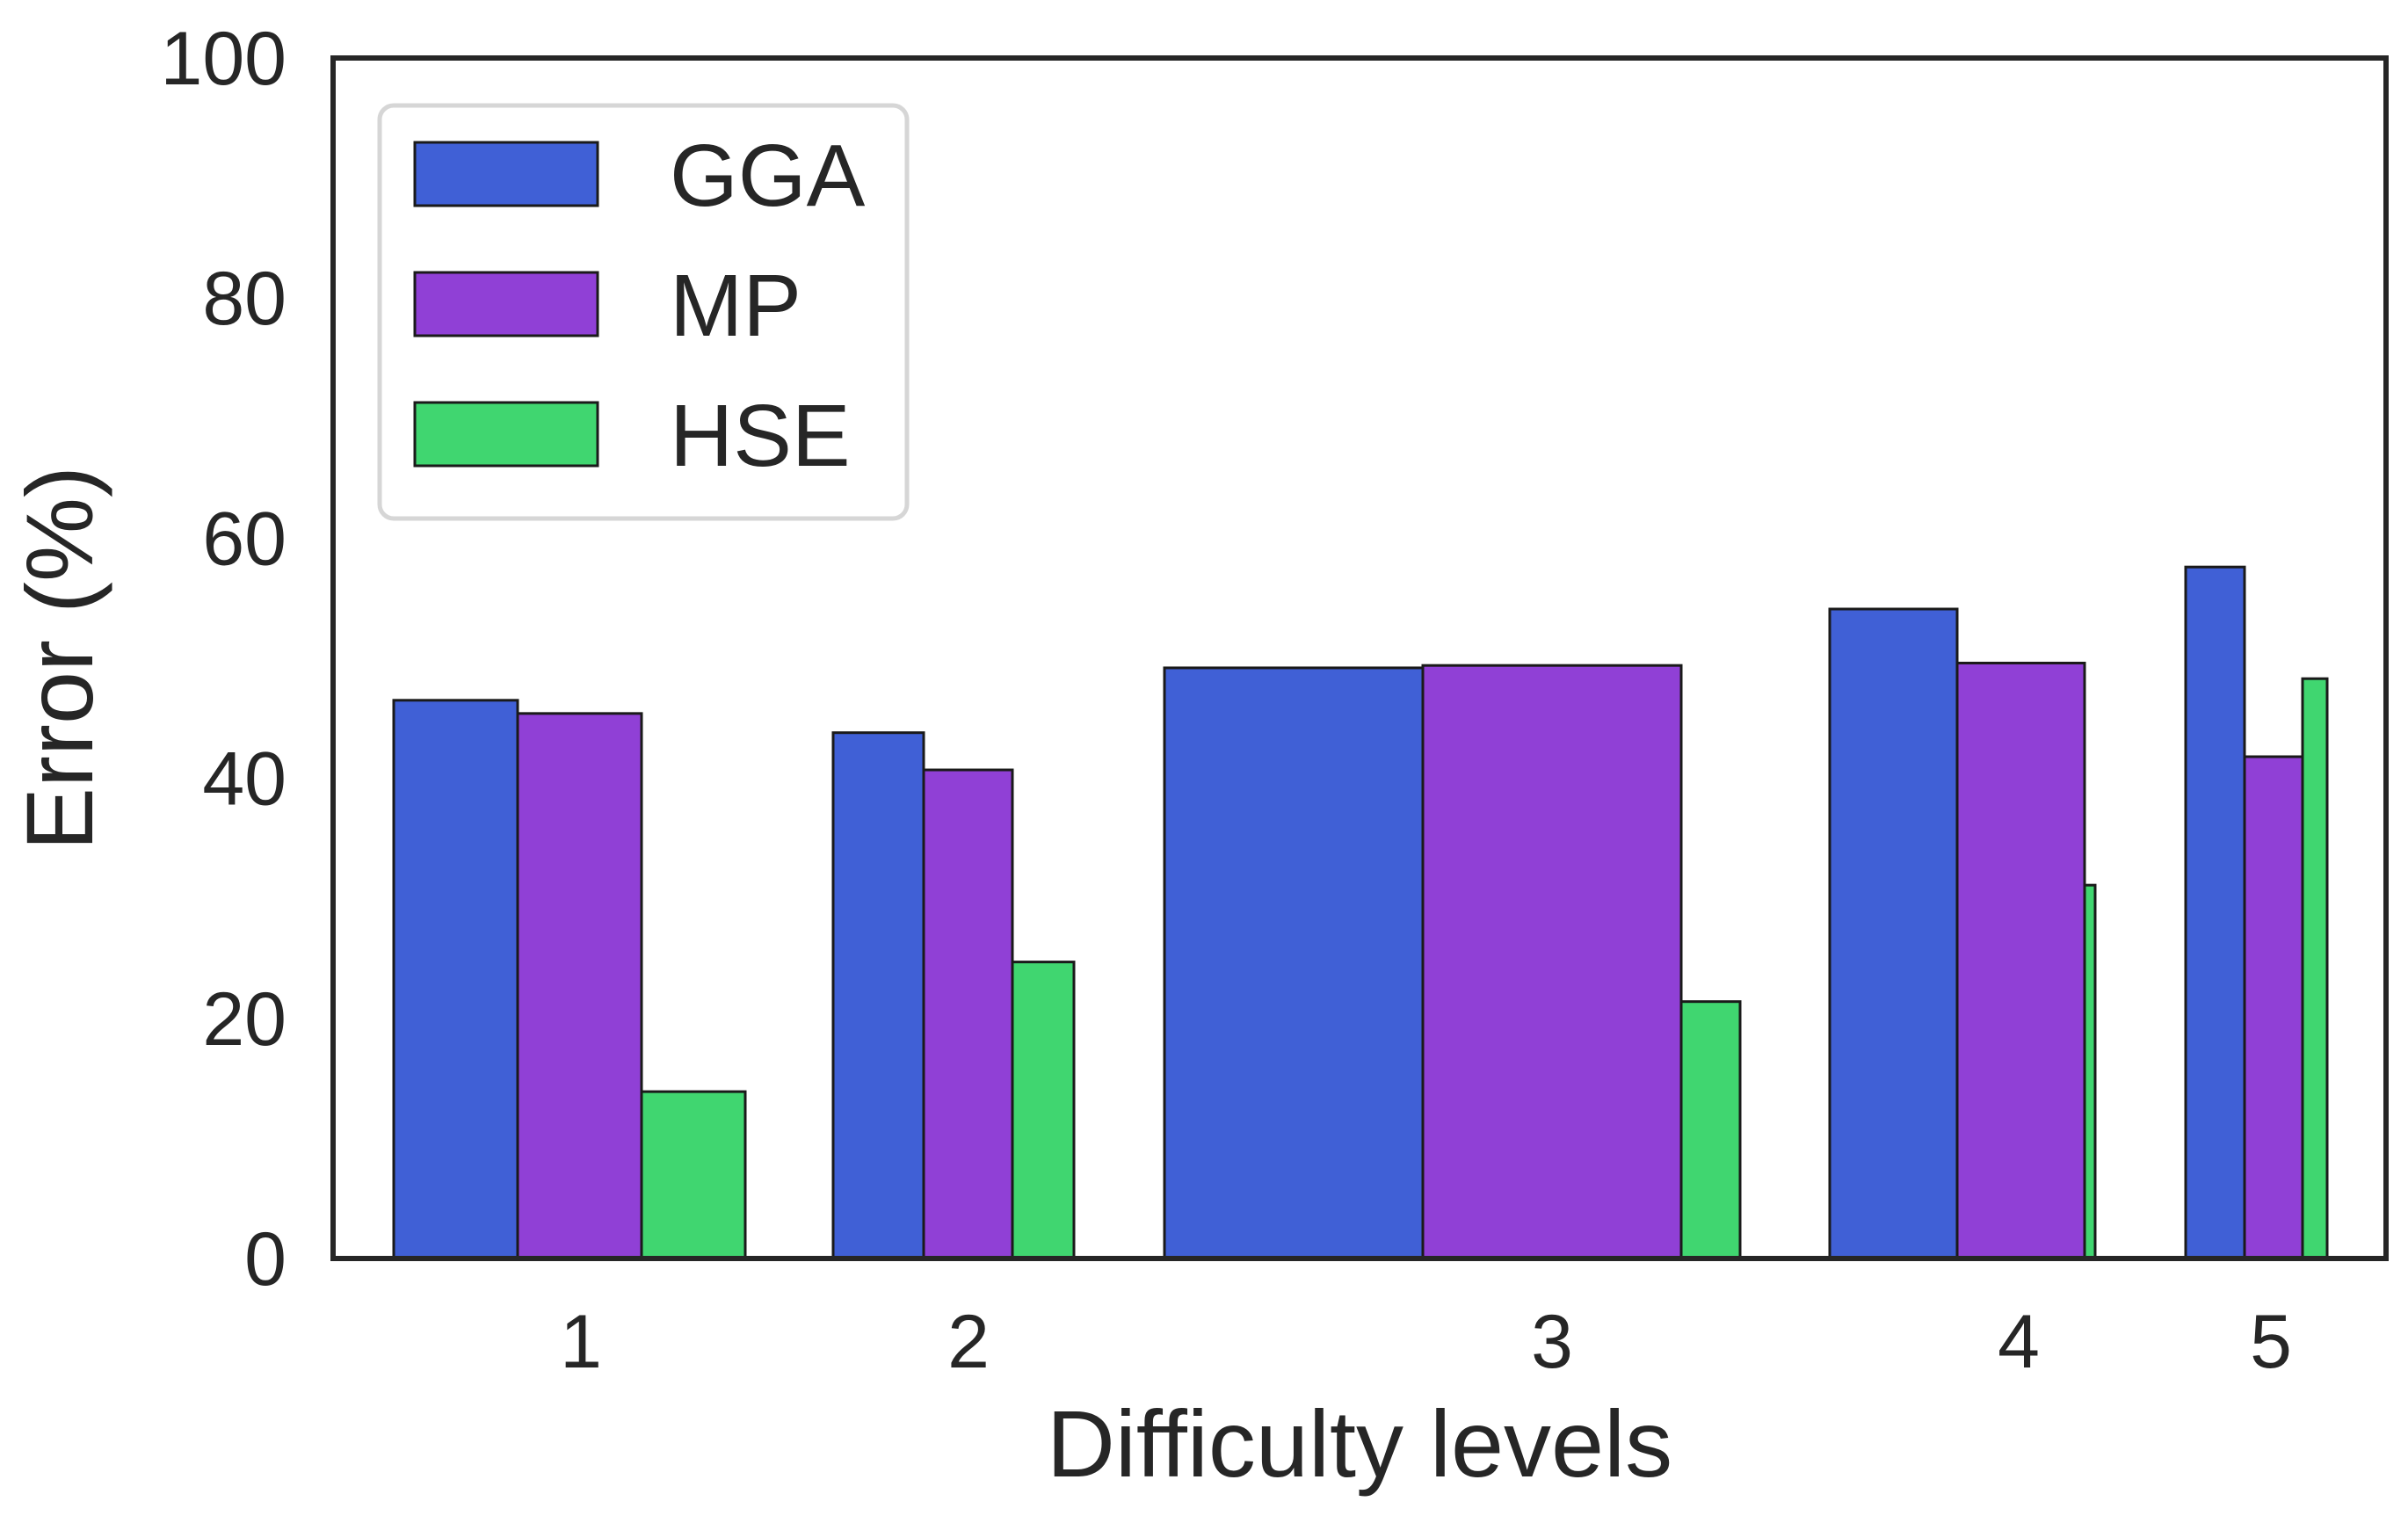  Describe the element at coordinates (265, 1260) in the screenshot. I see `y-tick-label-0: 0` at that location.